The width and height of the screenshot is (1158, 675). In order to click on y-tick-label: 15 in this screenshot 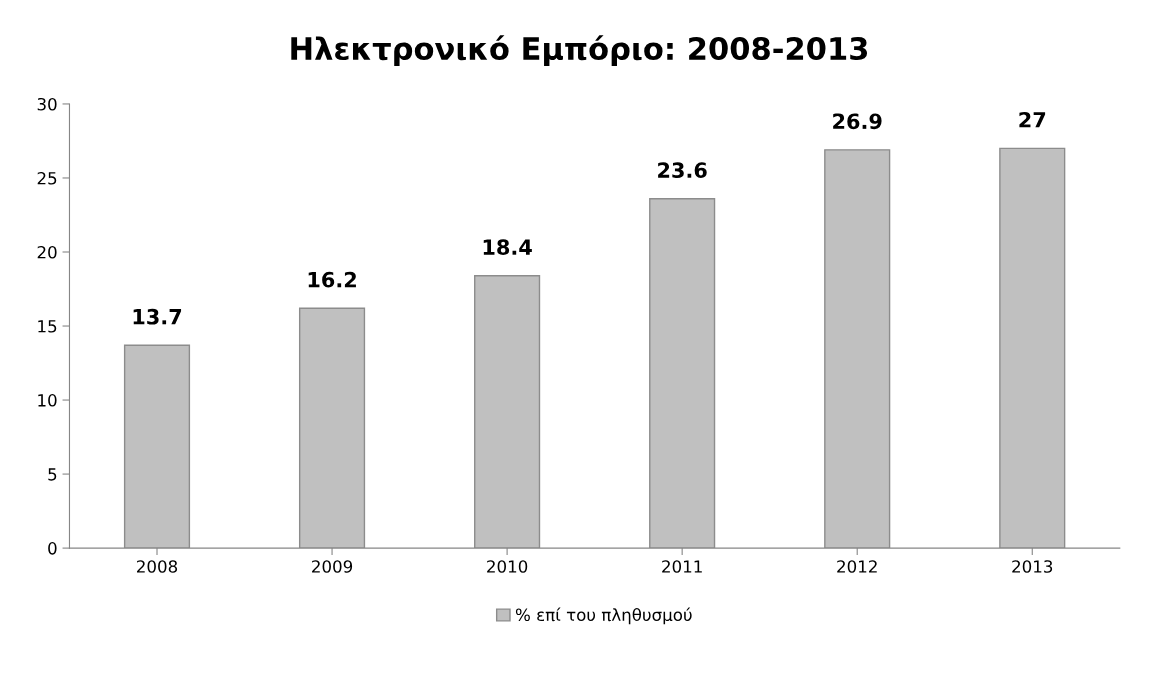, I will do `click(47, 326)`.